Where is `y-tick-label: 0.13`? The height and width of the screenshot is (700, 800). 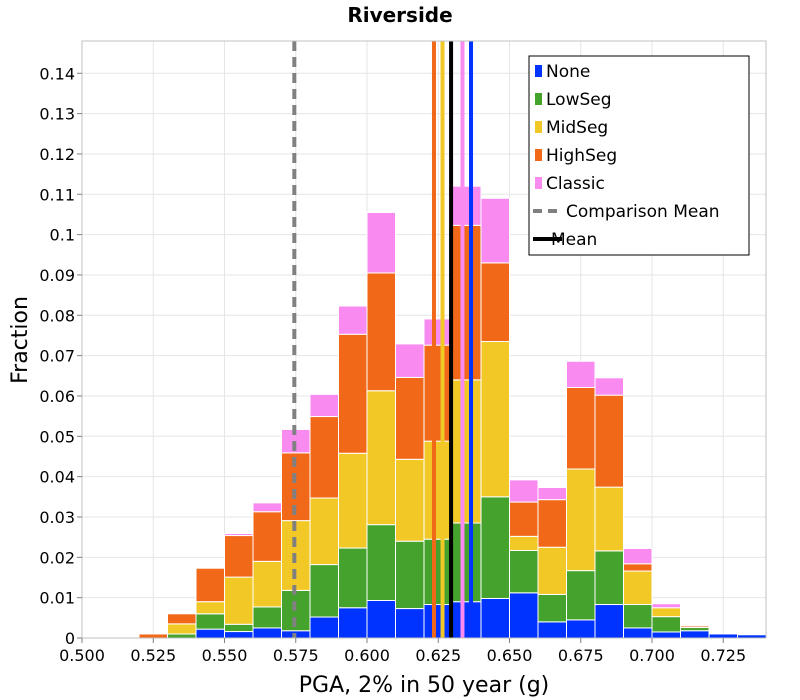 y-tick-label: 0.13 is located at coordinates (57, 114).